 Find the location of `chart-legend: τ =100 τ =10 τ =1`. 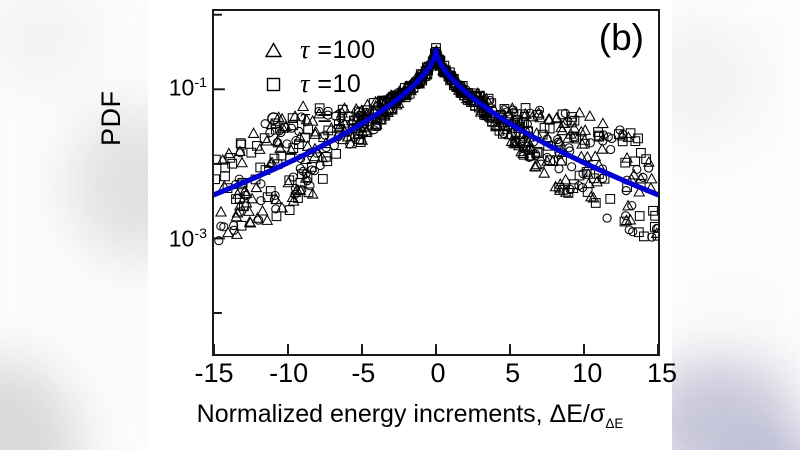

chart-legend: τ =100 τ =10 τ =1 is located at coordinates (318, 84).